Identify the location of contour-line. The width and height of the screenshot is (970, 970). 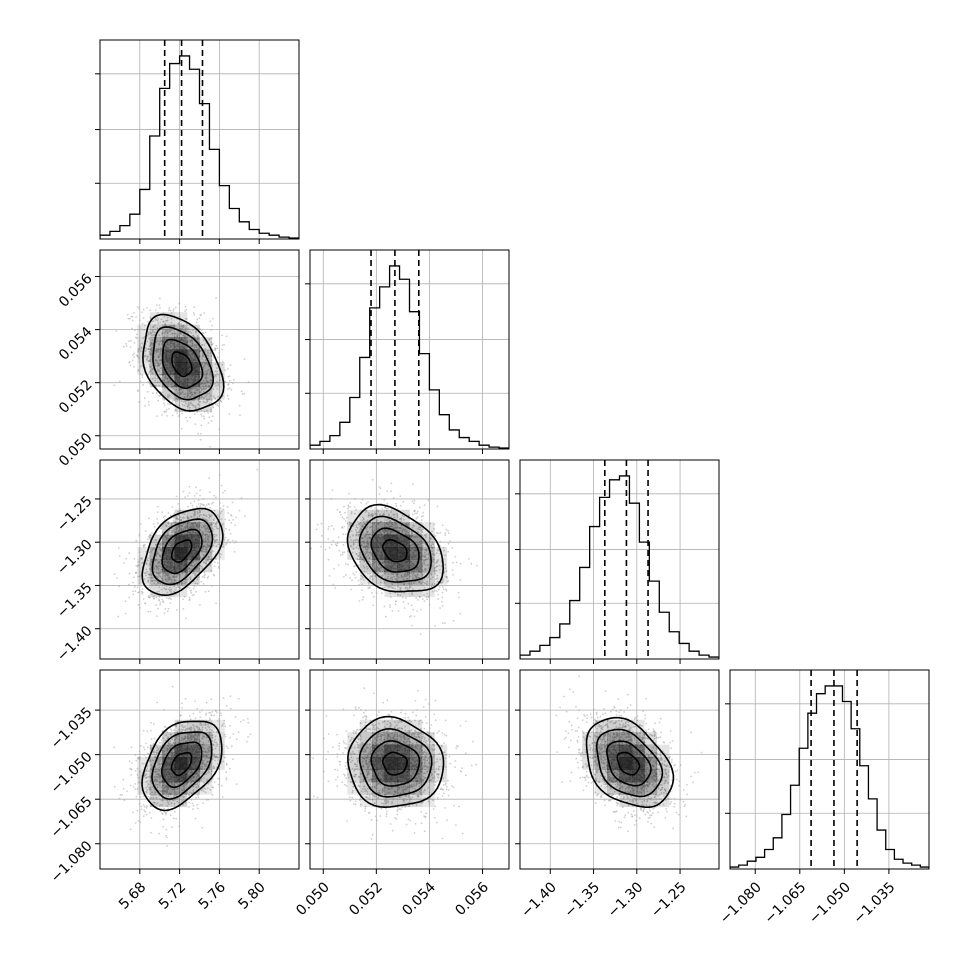
(182, 552).